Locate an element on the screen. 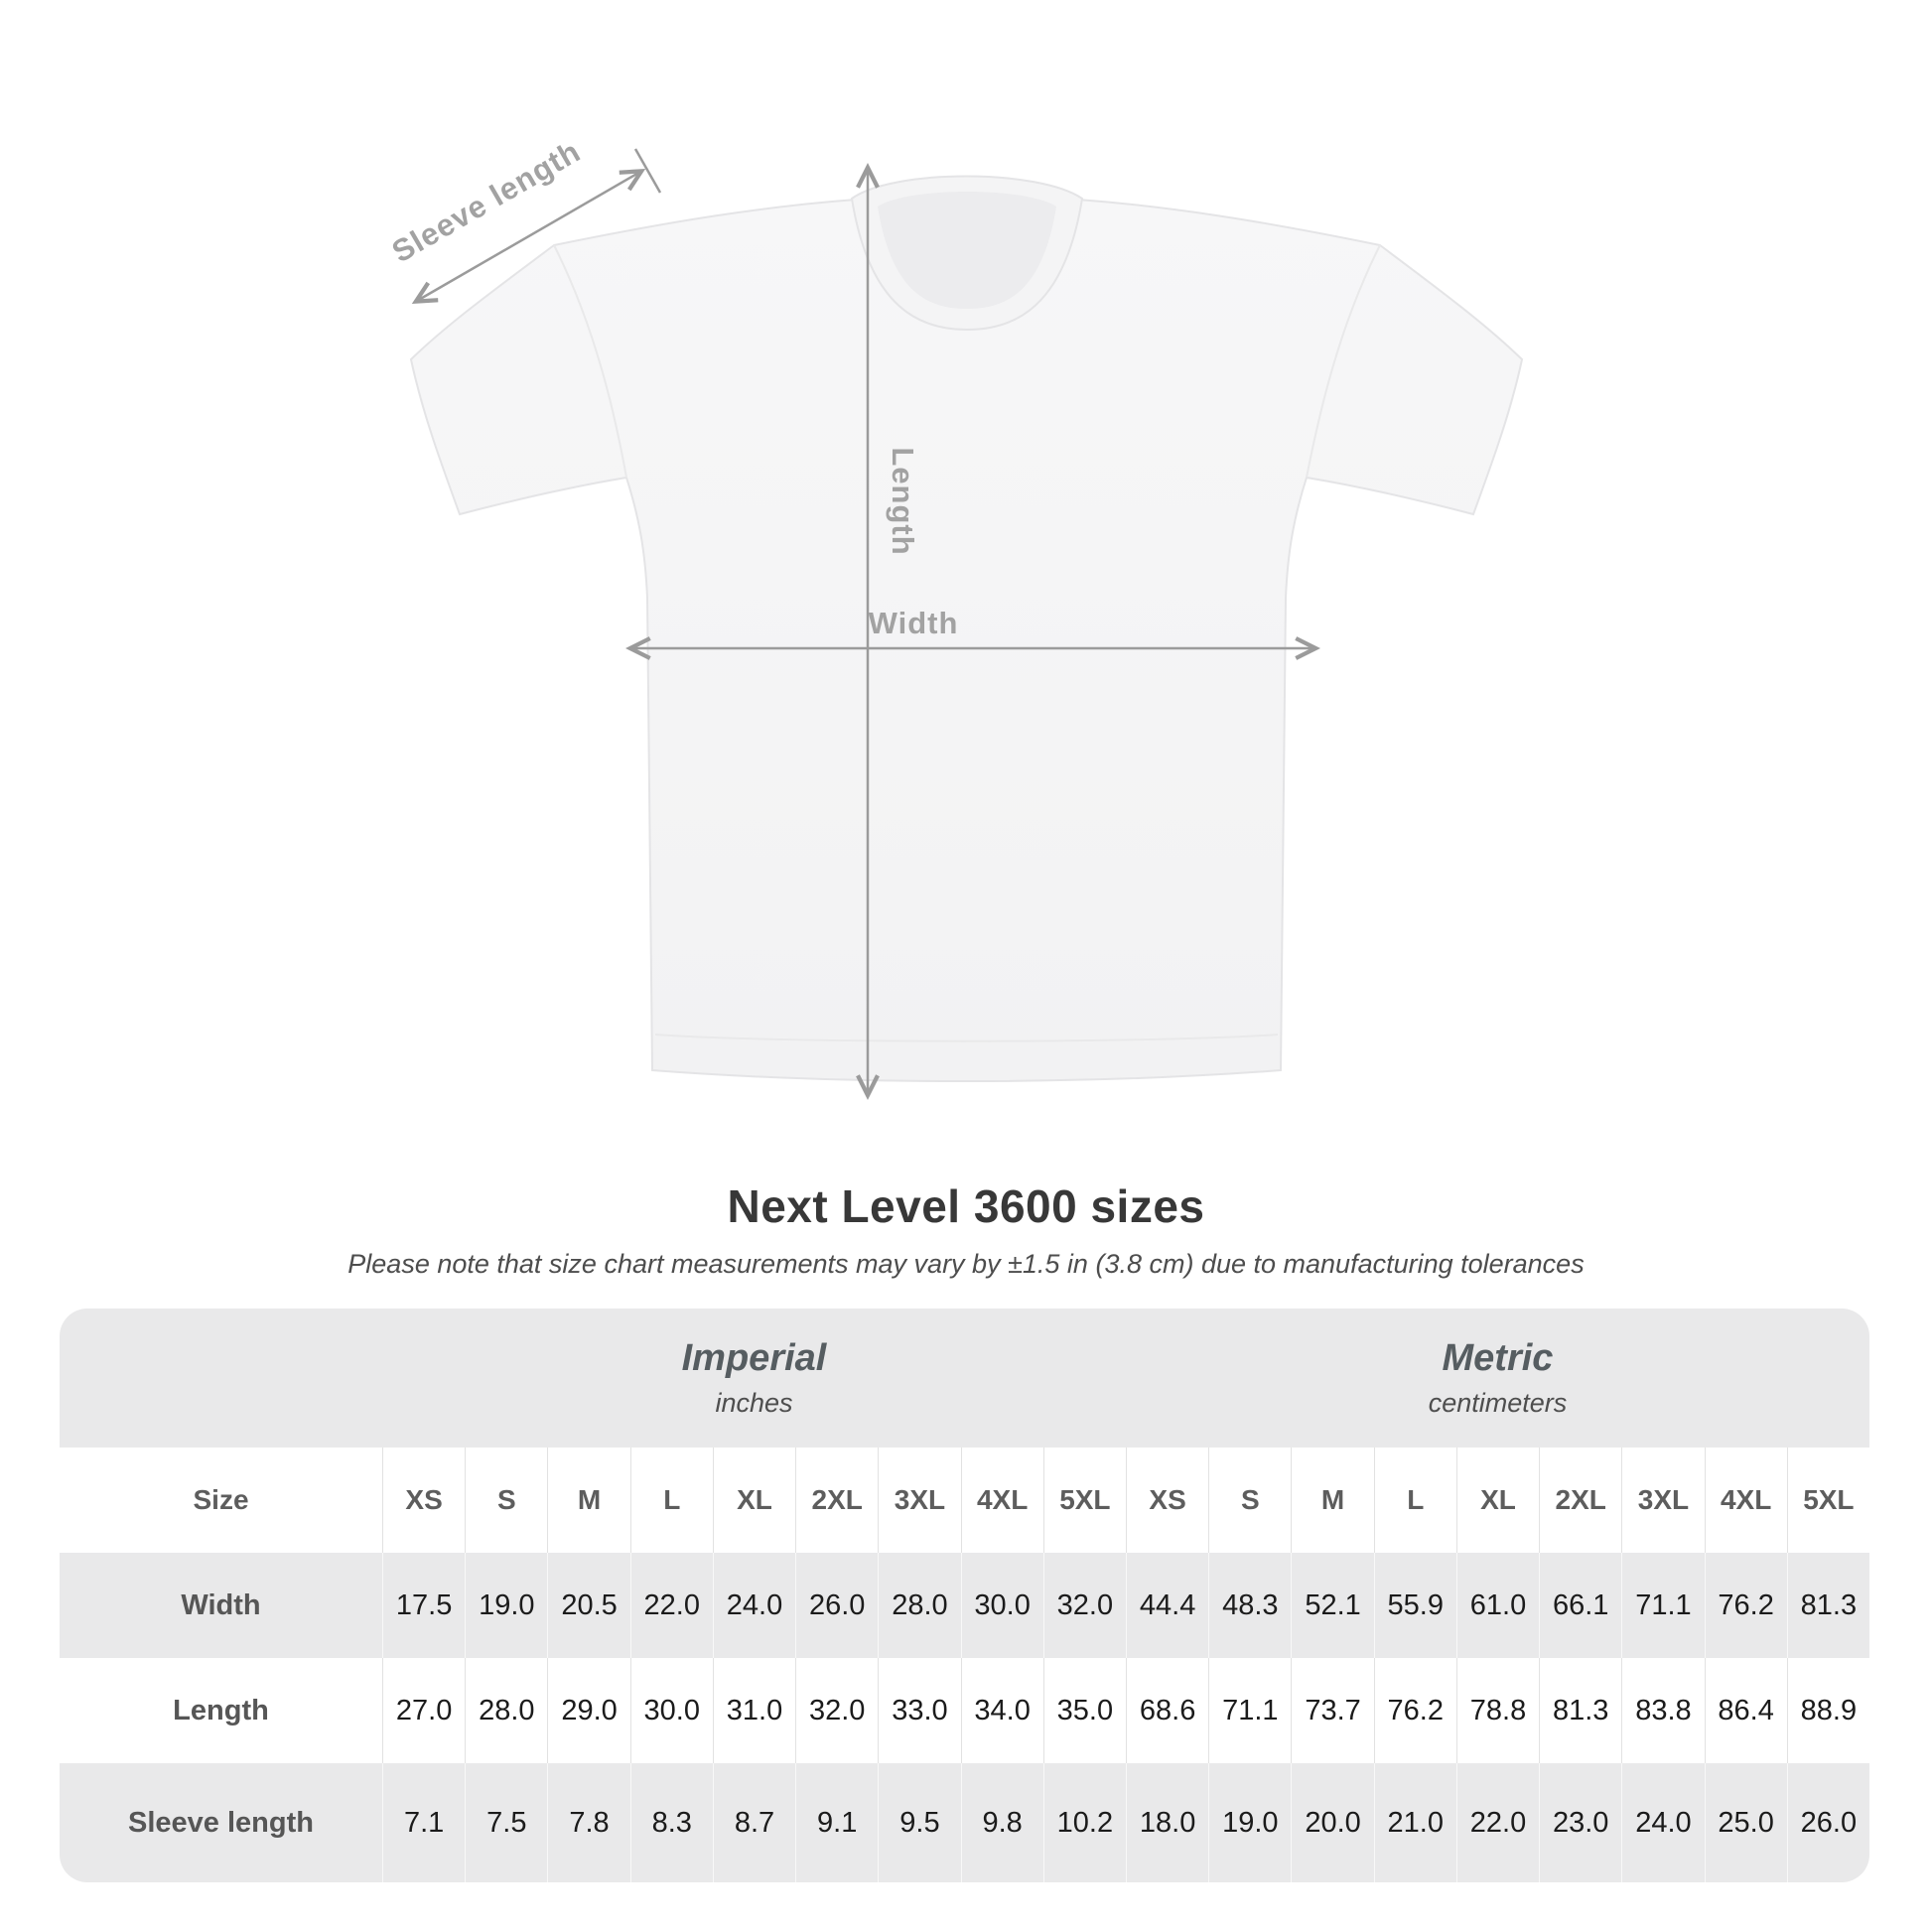 The height and width of the screenshot is (1932, 1932). table-cell: 55.9 is located at coordinates (1414, 1605).